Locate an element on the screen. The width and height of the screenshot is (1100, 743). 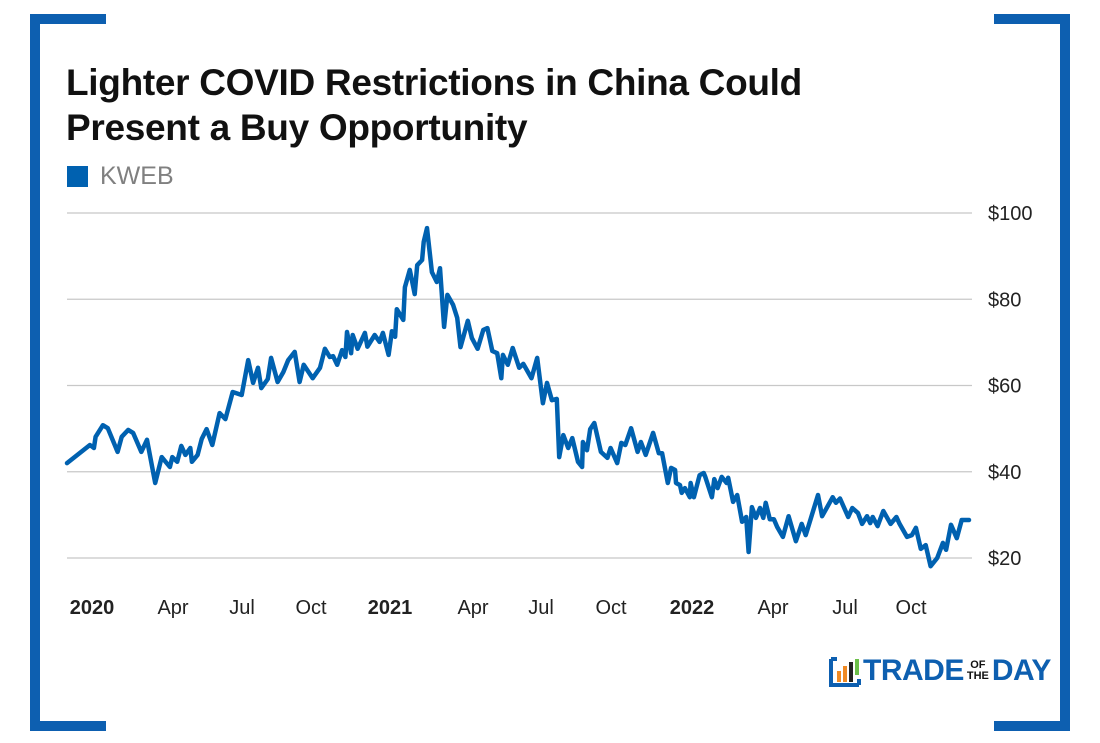
bar-chart-logo-icon is located at coordinates (845, 672).